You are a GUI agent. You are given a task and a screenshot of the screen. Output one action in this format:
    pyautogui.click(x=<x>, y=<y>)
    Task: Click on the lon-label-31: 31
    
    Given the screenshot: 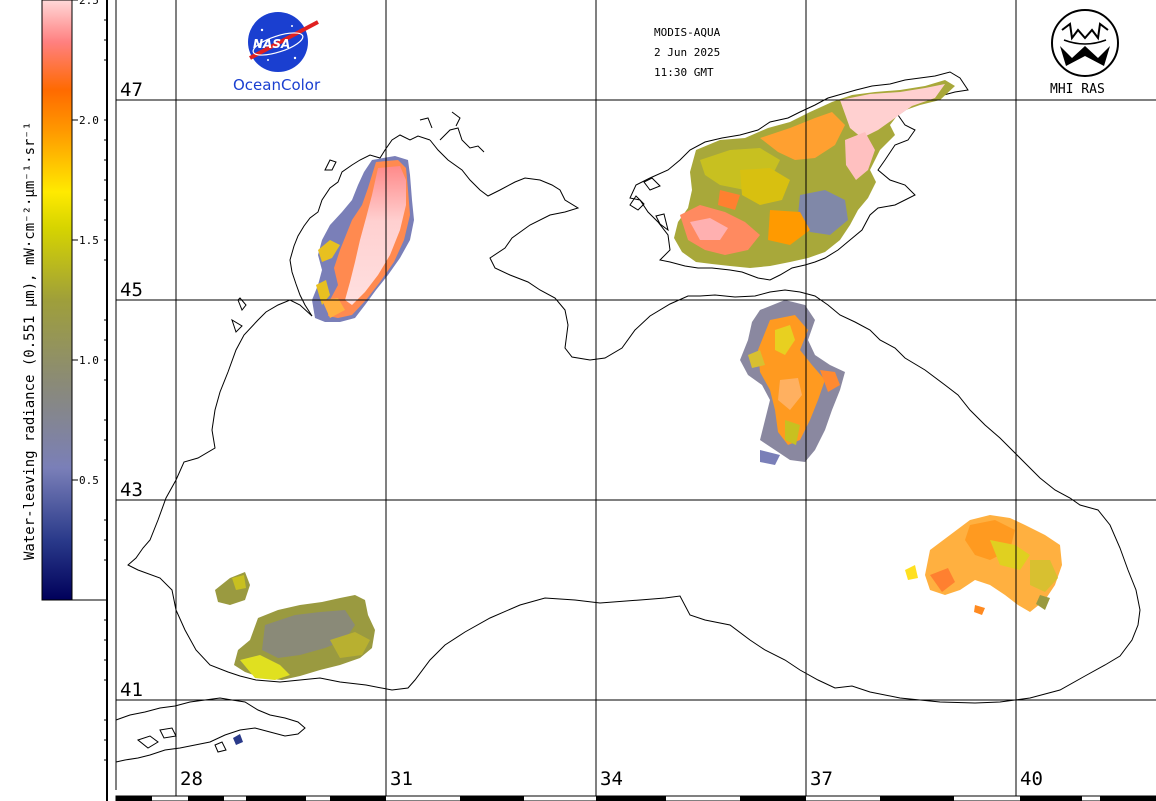 What is the action you would take?
    pyautogui.click(x=401, y=779)
    